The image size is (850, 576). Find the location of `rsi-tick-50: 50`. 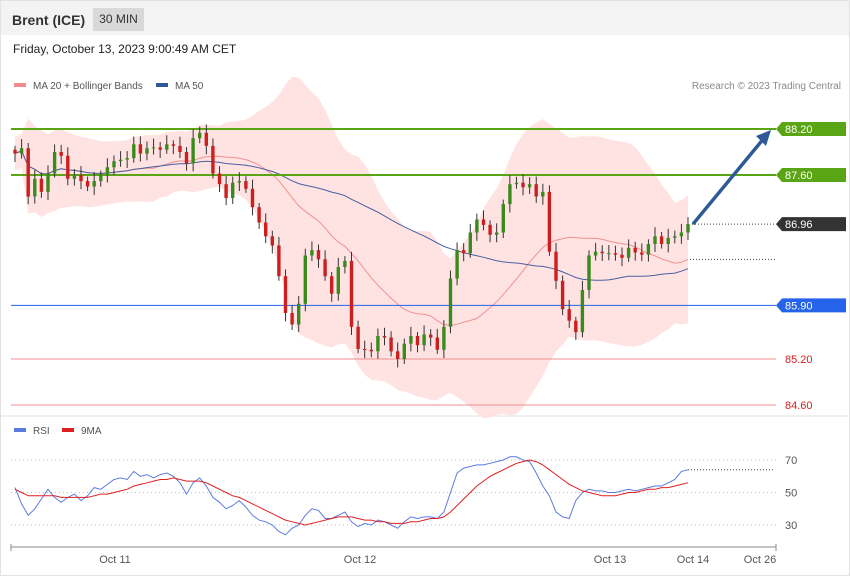

rsi-tick-50: 50 is located at coordinates (791, 494).